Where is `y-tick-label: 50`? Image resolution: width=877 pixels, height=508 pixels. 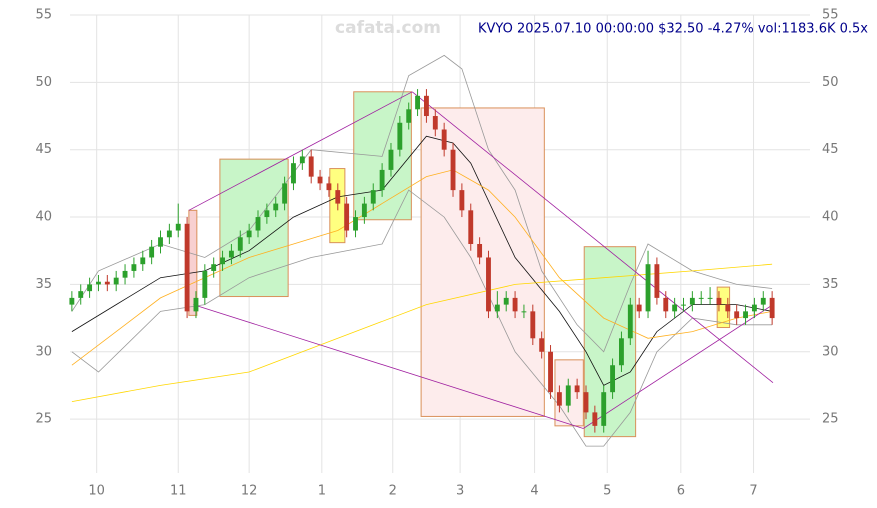
y-tick-label: 50 is located at coordinates (43, 82).